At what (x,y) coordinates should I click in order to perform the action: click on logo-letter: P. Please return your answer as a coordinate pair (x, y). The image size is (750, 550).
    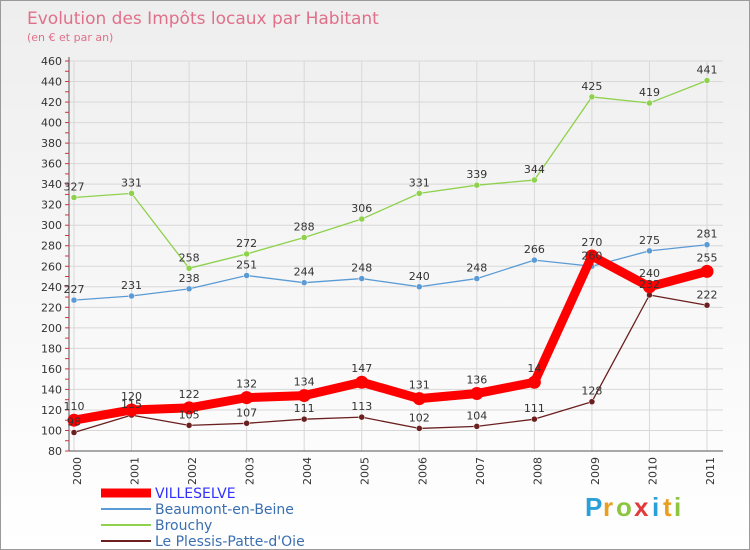
    Looking at the image, I should click on (593, 507).